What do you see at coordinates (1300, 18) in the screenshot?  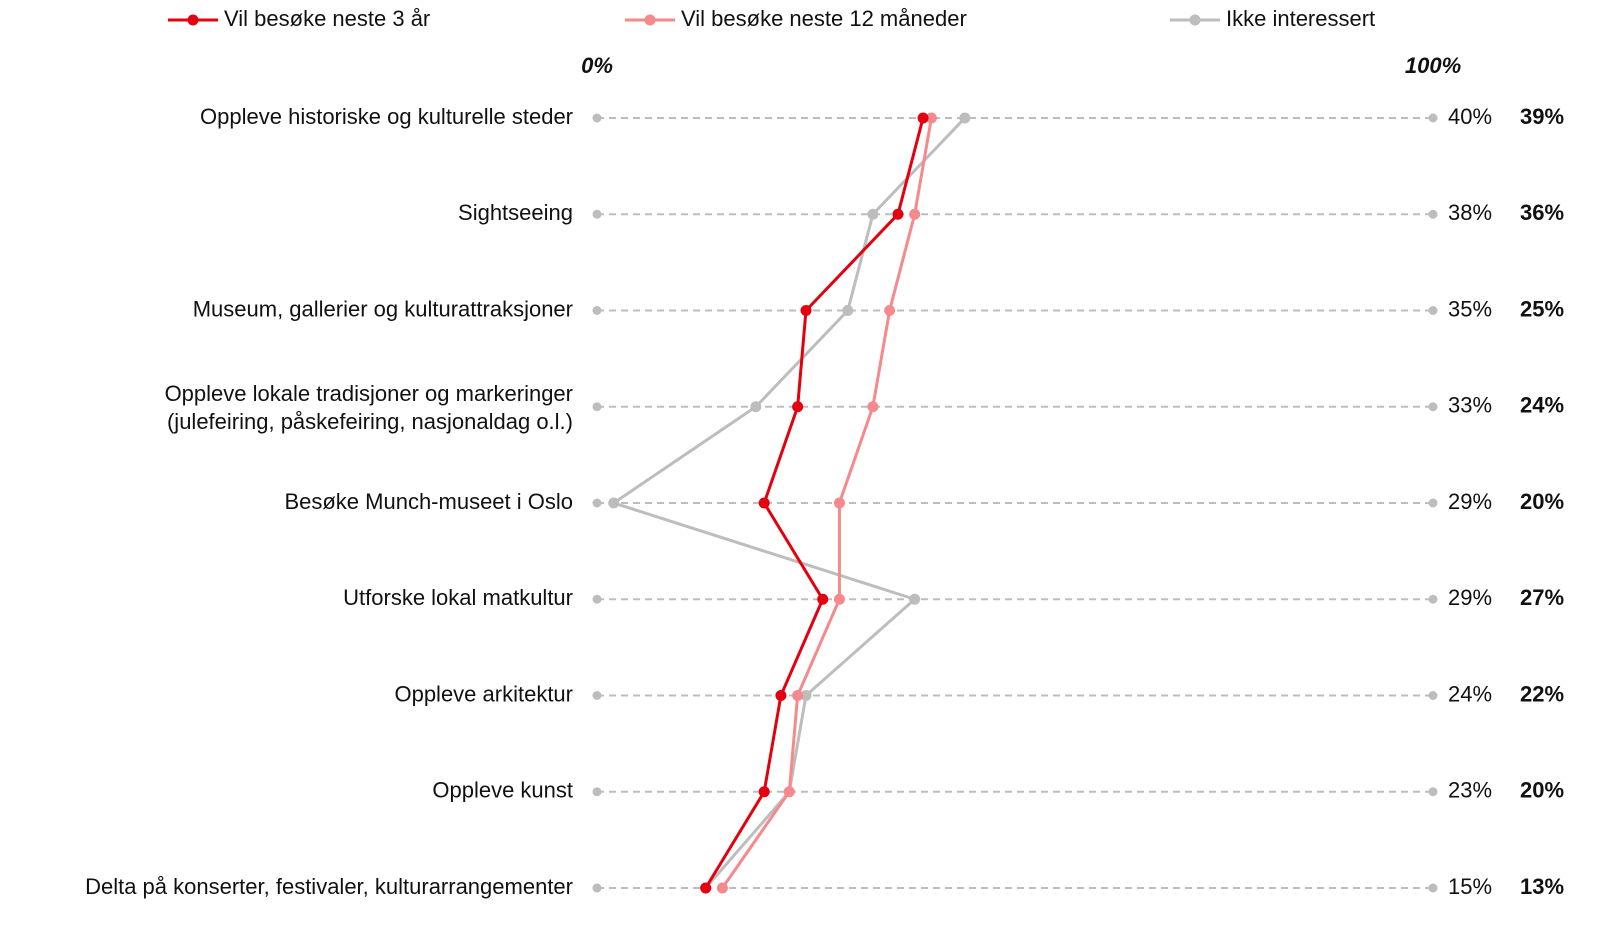 I see `legend-label: Ikke interessert` at bounding box center [1300, 18].